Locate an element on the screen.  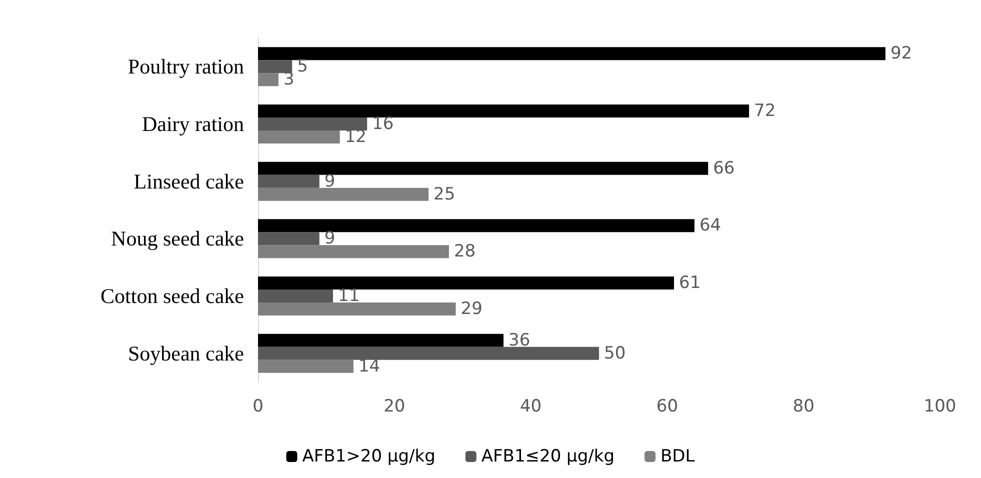
data-label: 61 is located at coordinates (690, 283).